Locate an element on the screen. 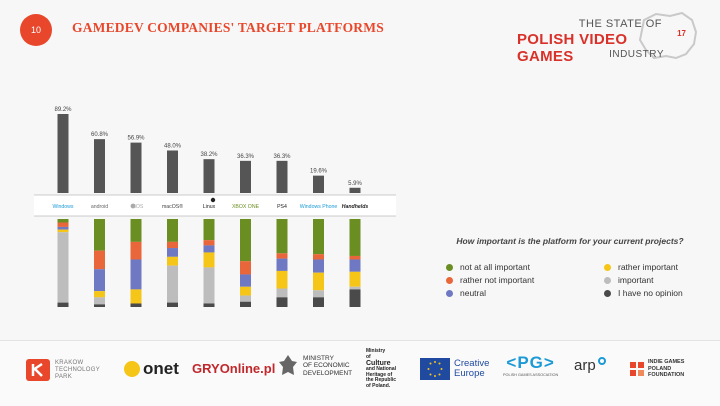 This screenshot has height=406, width=720. page-title: GAMEDEV COMPANIES' TARGET PLATFORMS is located at coordinates (228, 27).